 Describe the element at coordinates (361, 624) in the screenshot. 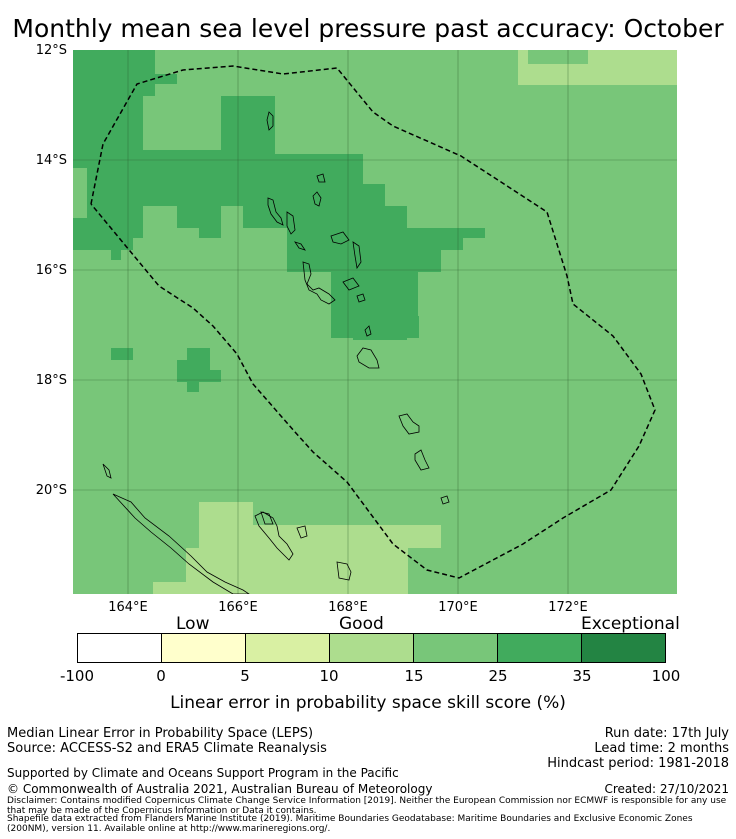

I see `colorbar-category-good: Good` at that location.